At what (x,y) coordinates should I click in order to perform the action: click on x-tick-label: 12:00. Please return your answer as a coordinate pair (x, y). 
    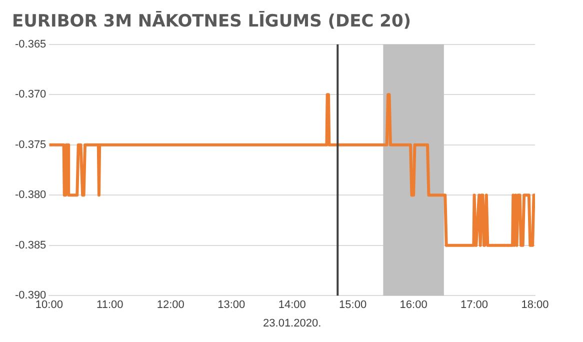
    Looking at the image, I should click on (170, 305).